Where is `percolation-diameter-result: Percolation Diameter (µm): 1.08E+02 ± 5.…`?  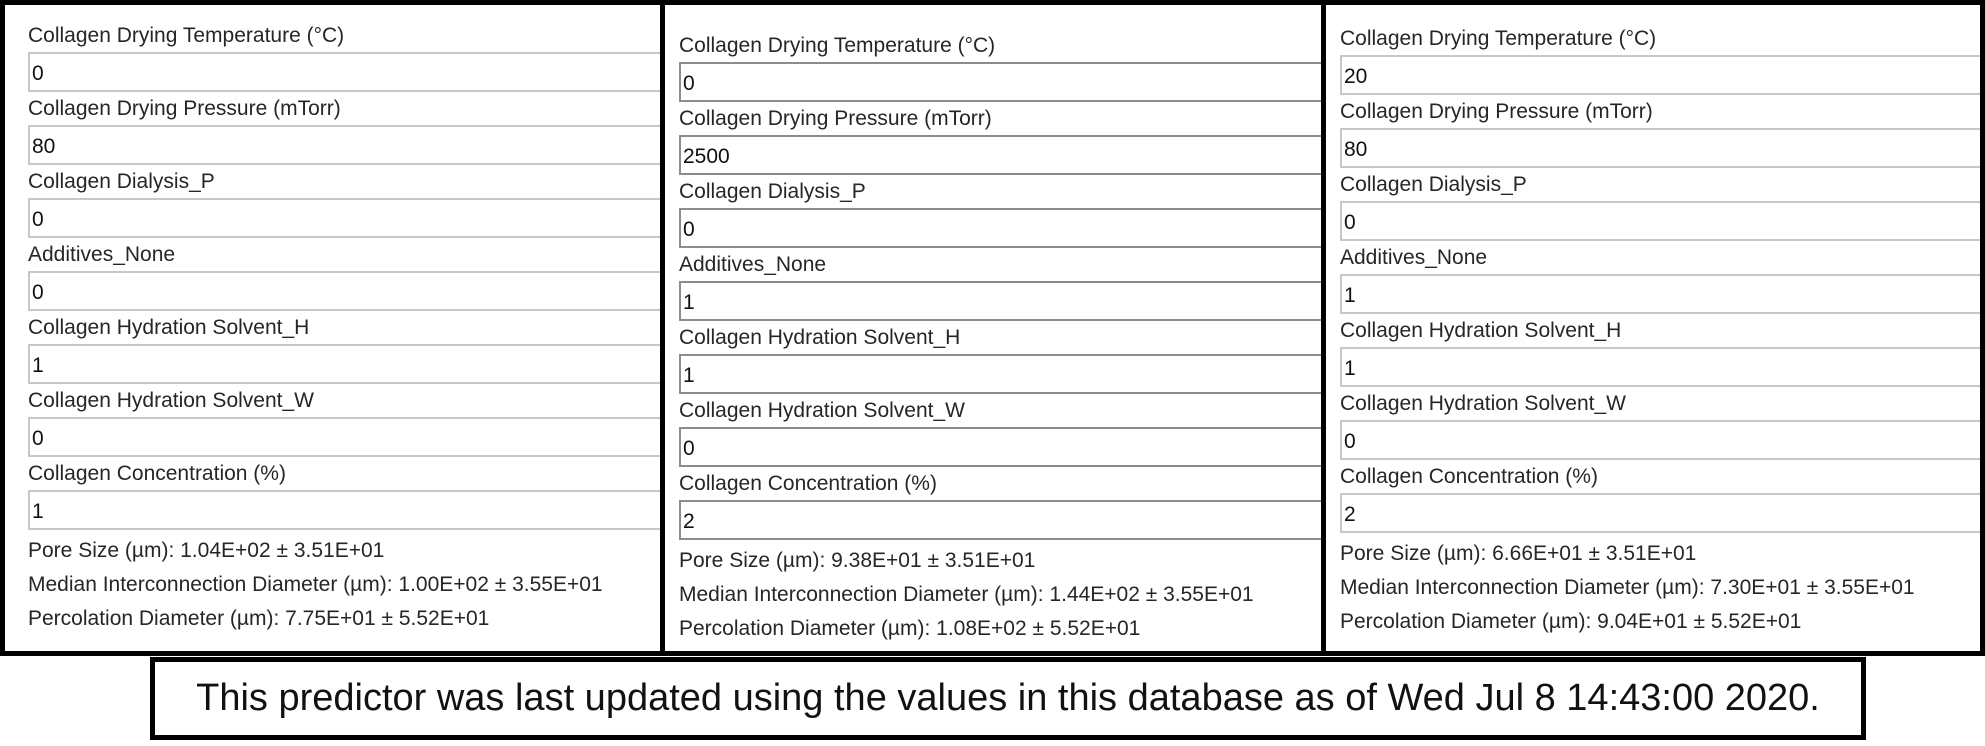
percolation-diameter-result: Percolation Diameter (µm): 1.08E+02 ± 5.… is located at coordinates (910, 628).